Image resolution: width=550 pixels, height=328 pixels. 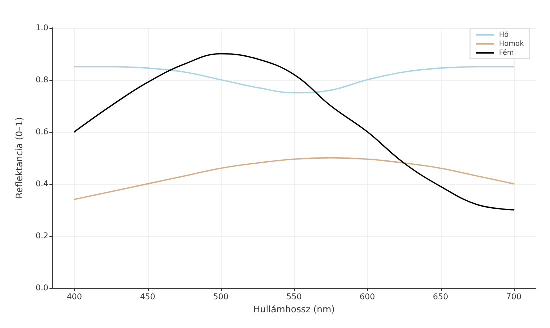 I want to click on y-tick-label: 0.8, so click(x=42, y=80).